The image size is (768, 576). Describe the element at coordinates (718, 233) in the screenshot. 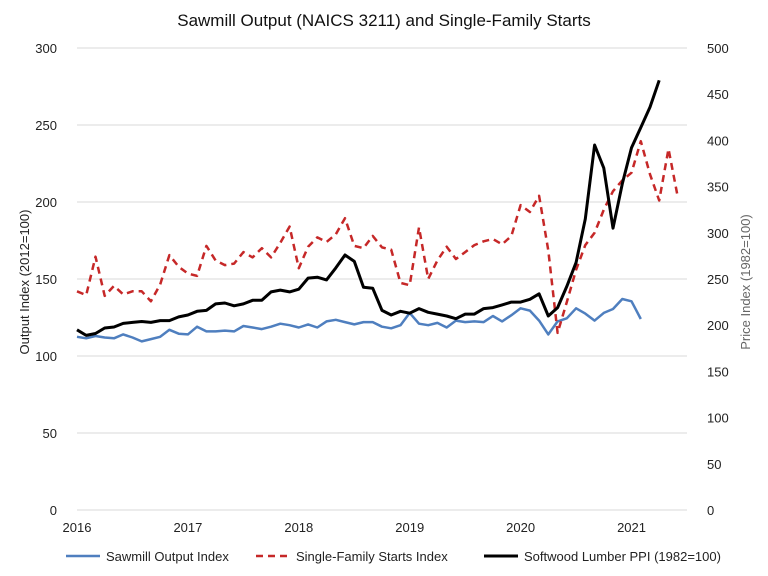

I see `y2-tick-label: 300` at that location.